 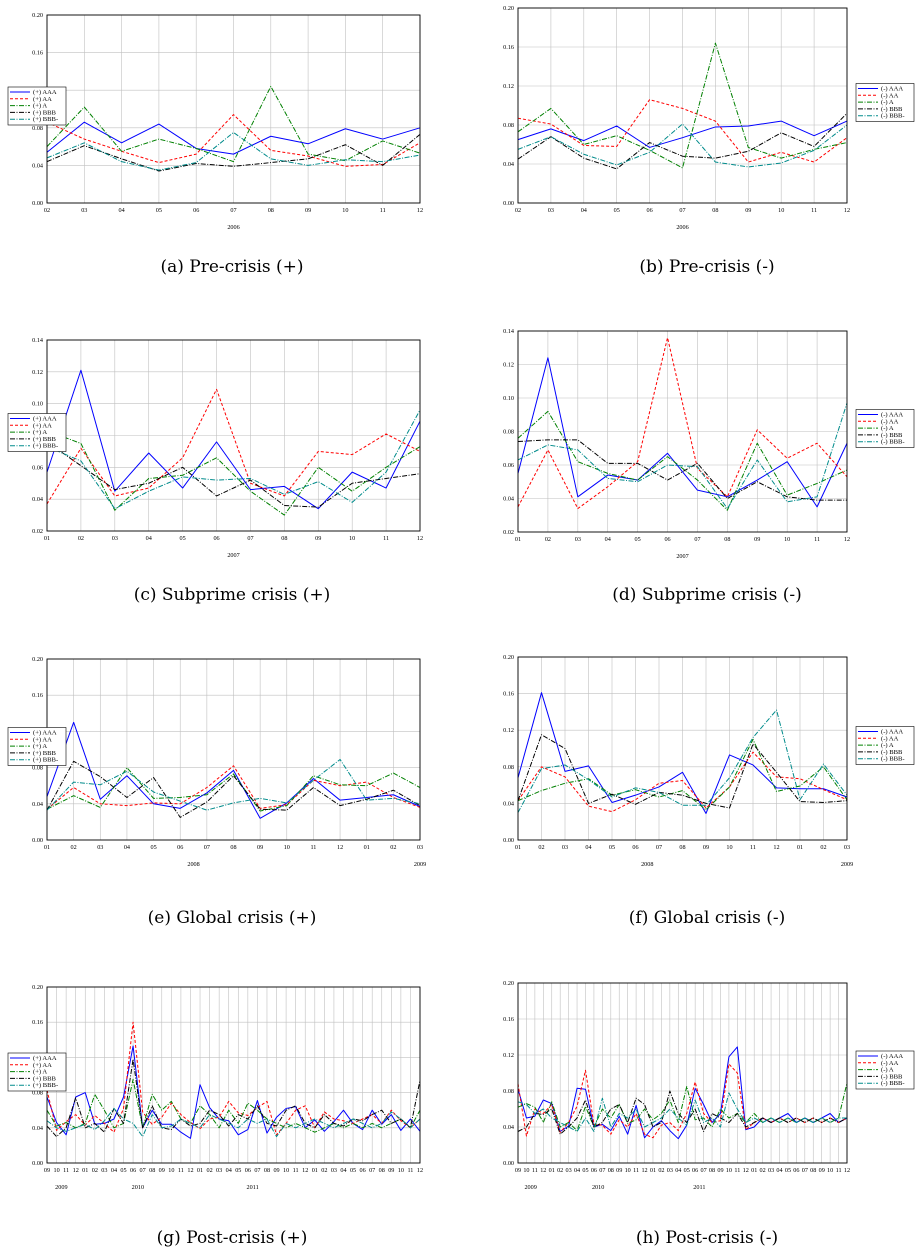 What do you see at coordinates (508, 532) in the screenshot?
I see `y-tick-label: 0.02` at bounding box center [508, 532].